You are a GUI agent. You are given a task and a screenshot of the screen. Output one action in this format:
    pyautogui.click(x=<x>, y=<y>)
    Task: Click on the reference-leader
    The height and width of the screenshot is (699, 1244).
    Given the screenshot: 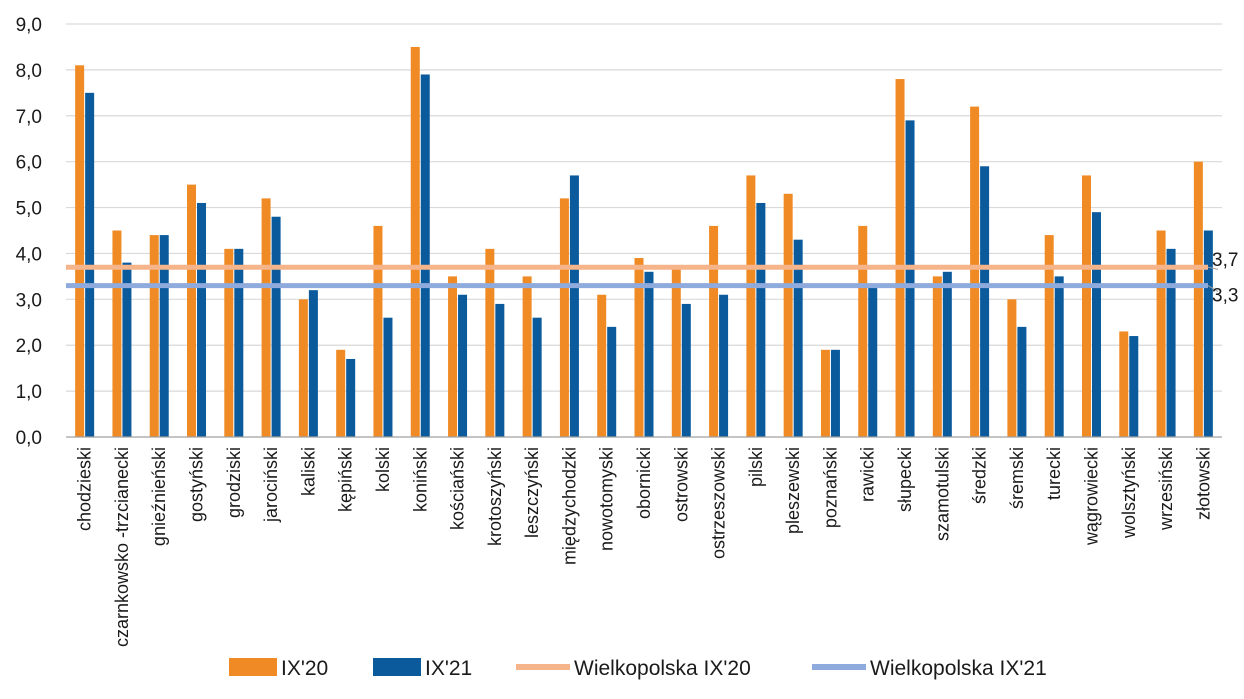 What is the action you would take?
    pyautogui.click(x=1213, y=268)
    